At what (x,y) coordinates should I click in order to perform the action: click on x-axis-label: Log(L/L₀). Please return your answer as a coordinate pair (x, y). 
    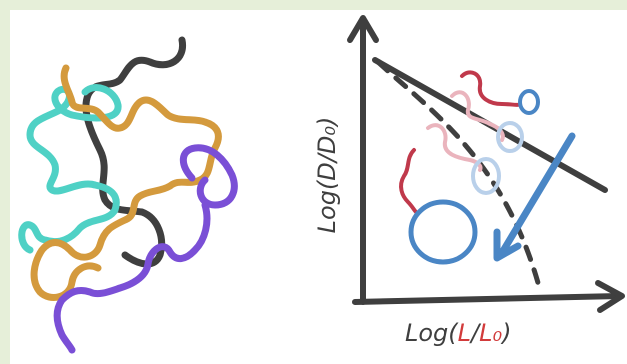
    Looking at the image, I should click on (458, 333).